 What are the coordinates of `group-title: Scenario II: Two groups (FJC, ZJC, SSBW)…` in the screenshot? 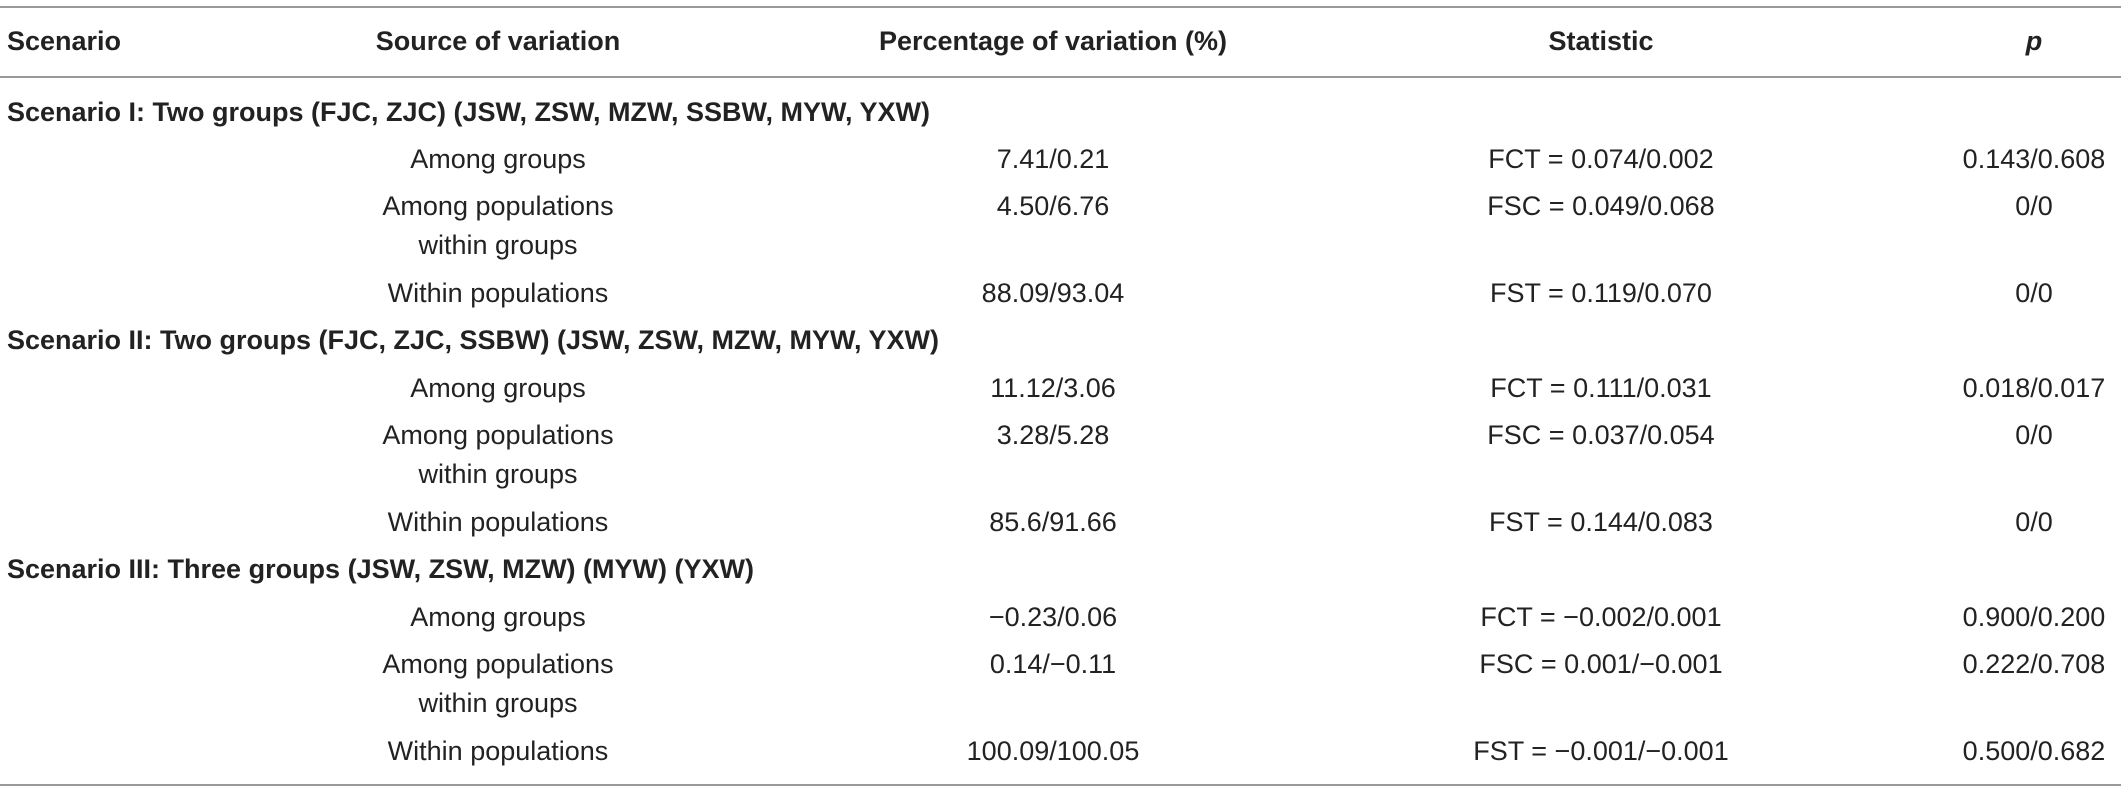 It's located at (473, 340).